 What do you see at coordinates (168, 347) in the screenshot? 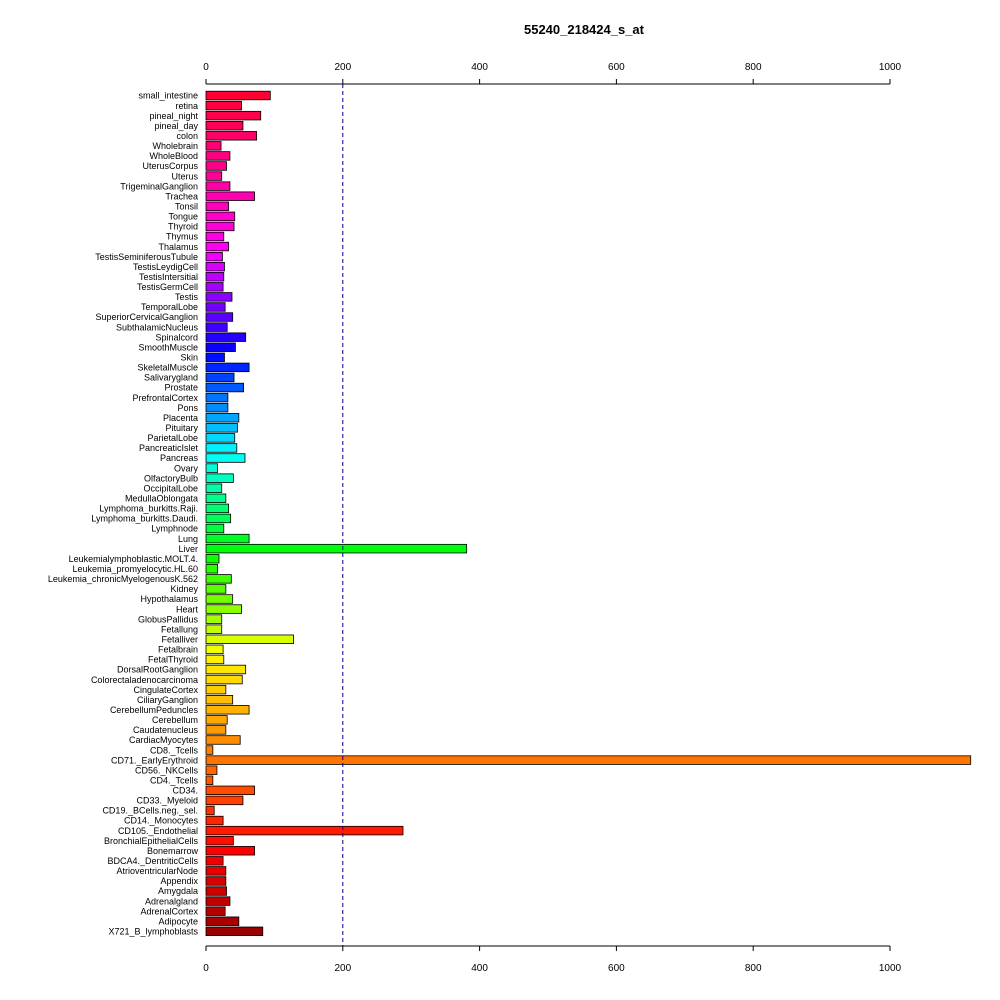
I see `category-label: SmoothMuscle` at bounding box center [168, 347].